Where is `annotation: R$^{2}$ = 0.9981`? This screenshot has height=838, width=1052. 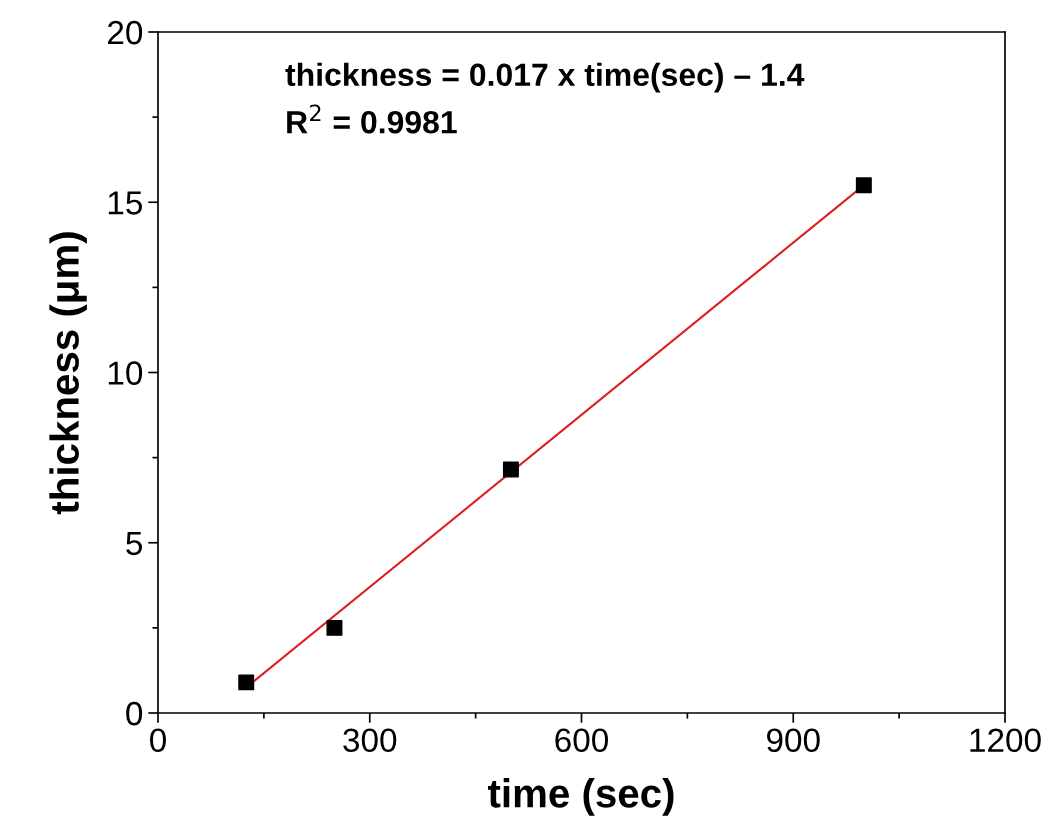
annotation: R$^{2}$ = 0.9981 is located at coordinates (372, 119).